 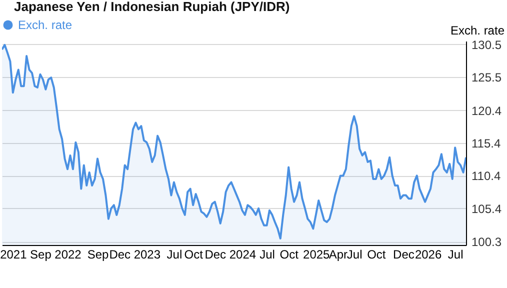 I want to click on y-axis-title: Exch. rate, so click(x=477, y=31).